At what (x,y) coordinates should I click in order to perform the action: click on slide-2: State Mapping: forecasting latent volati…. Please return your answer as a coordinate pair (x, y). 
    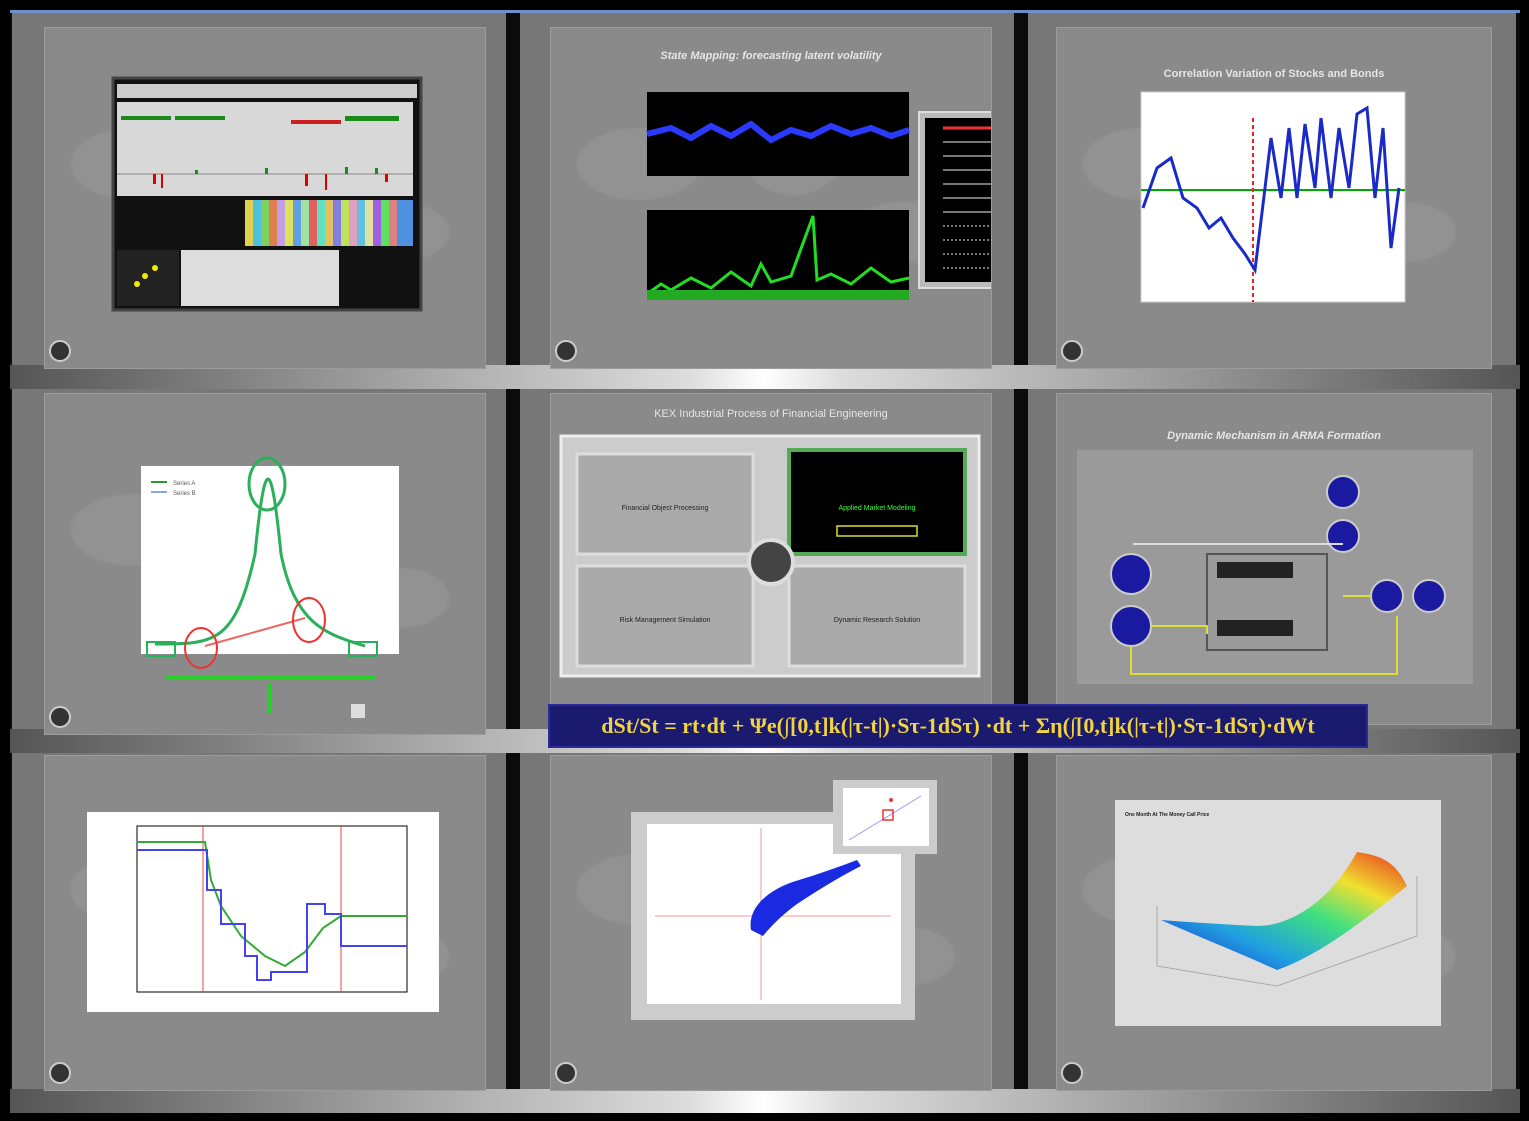
    Looking at the image, I should click on (771, 198).